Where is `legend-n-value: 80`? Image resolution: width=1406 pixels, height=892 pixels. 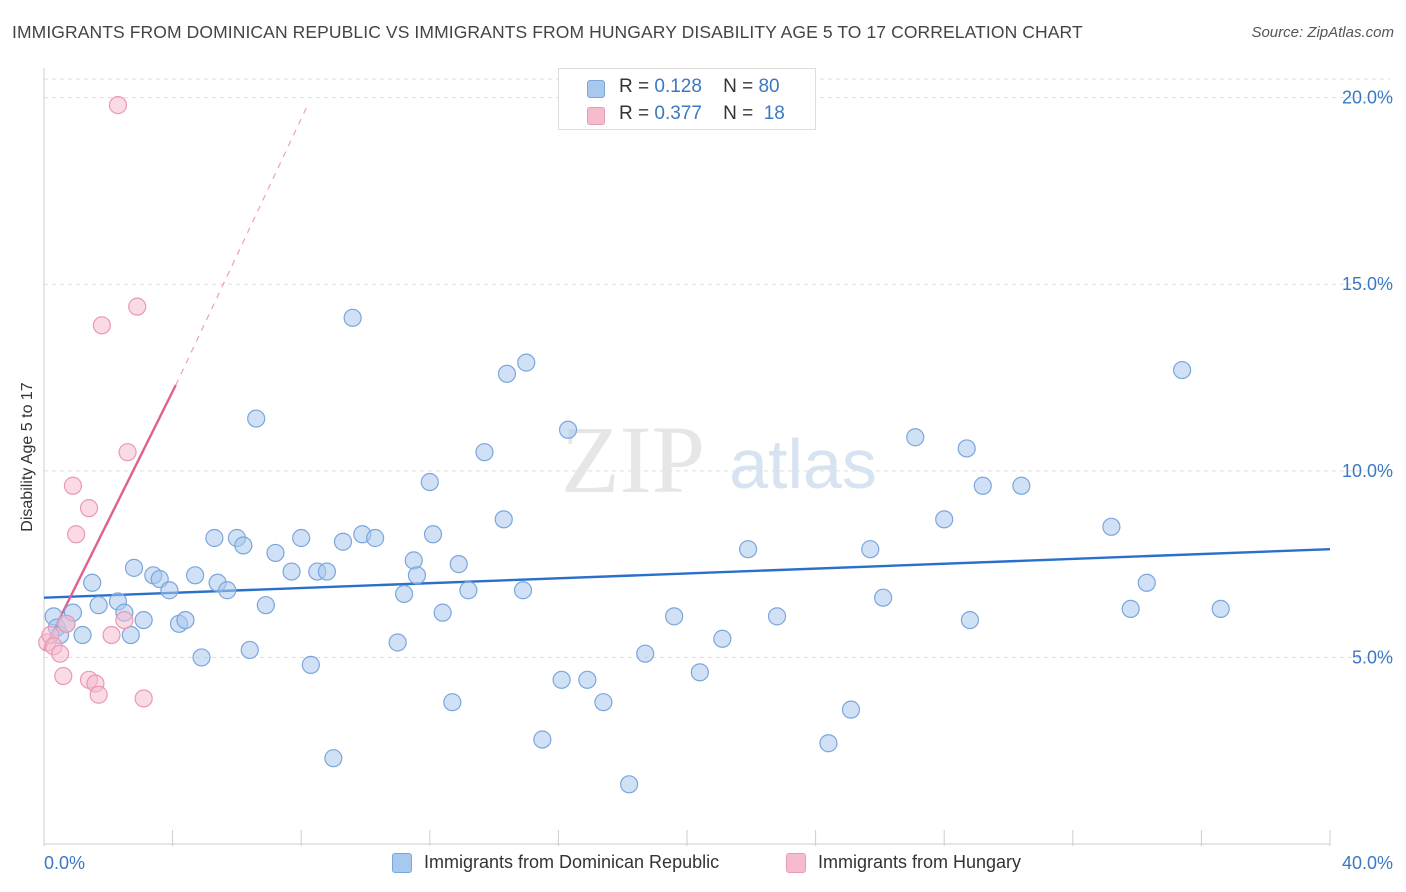 legend-n-value: 80 is located at coordinates (769, 86).